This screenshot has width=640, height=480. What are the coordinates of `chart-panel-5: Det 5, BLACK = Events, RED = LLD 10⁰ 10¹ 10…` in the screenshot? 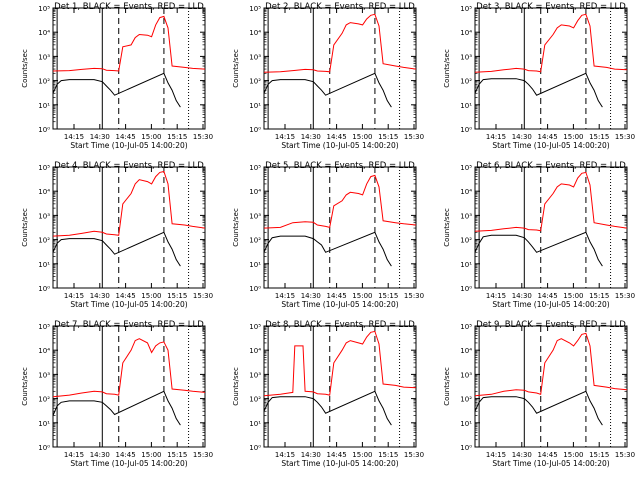 It's located at (328, 235).